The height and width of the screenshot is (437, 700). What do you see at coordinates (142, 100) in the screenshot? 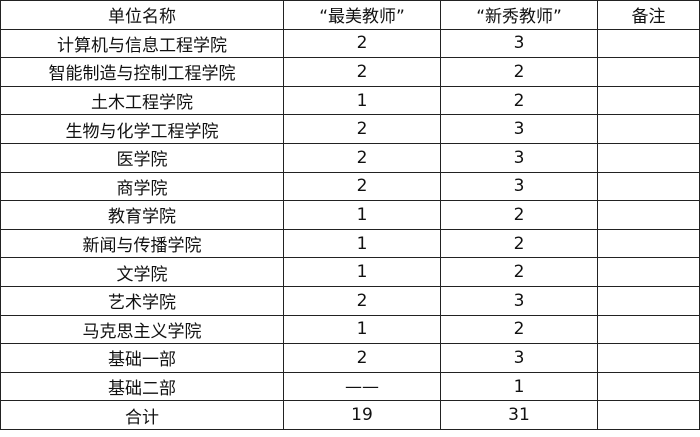
I see `unit-cell: 土木工程学院` at bounding box center [142, 100].